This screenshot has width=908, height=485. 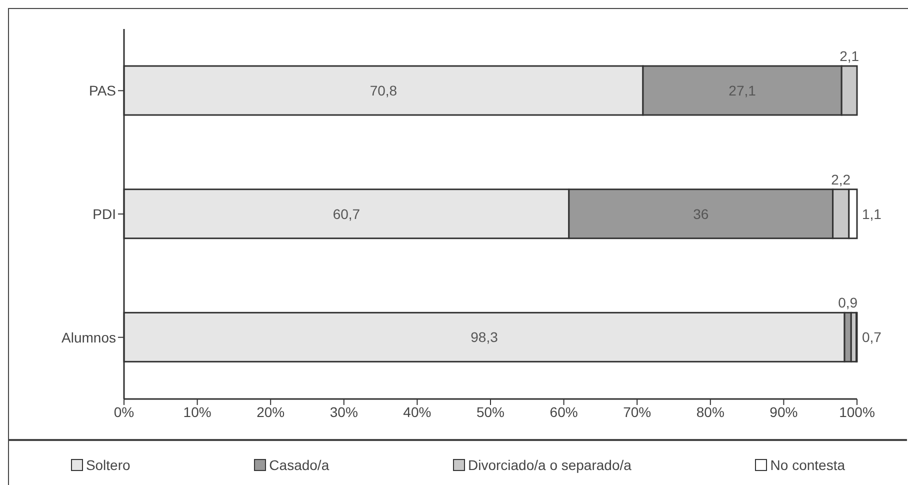 I want to click on data-label: 0,7, so click(x=872, y=337).